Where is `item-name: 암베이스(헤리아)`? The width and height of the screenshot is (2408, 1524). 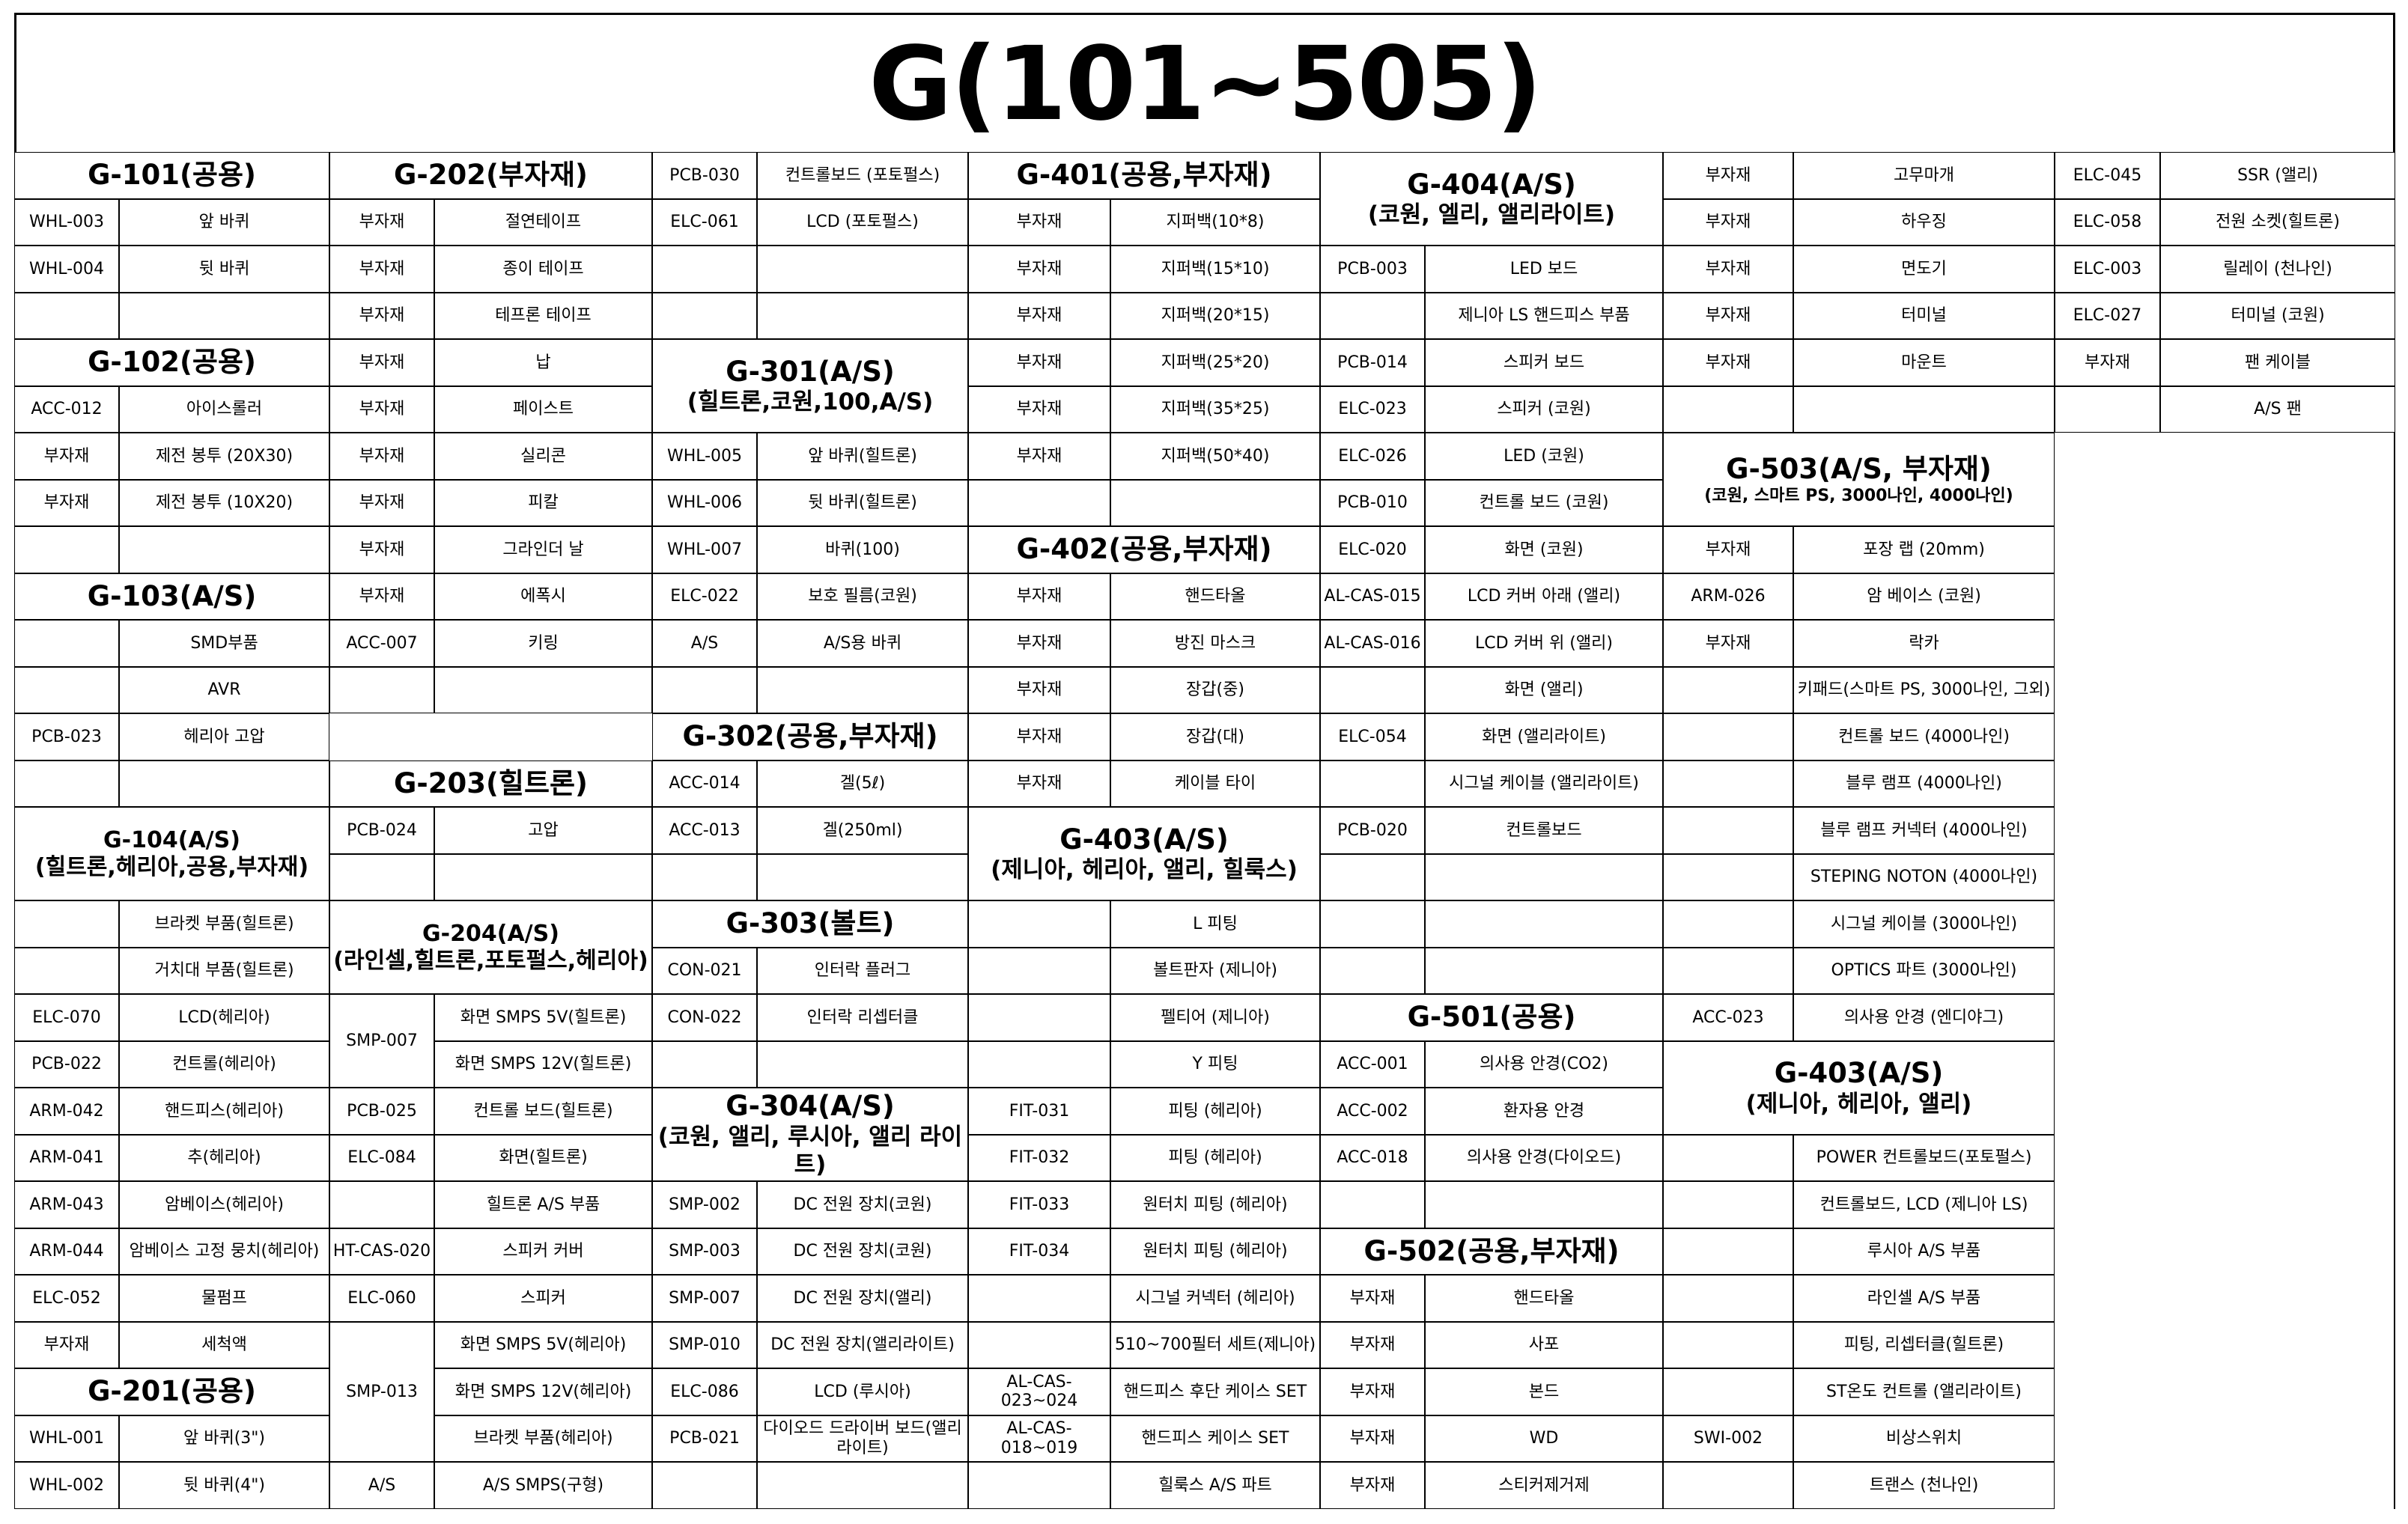
item-name: 암베이스(헤리아) is located at coordinates (224, 1204).